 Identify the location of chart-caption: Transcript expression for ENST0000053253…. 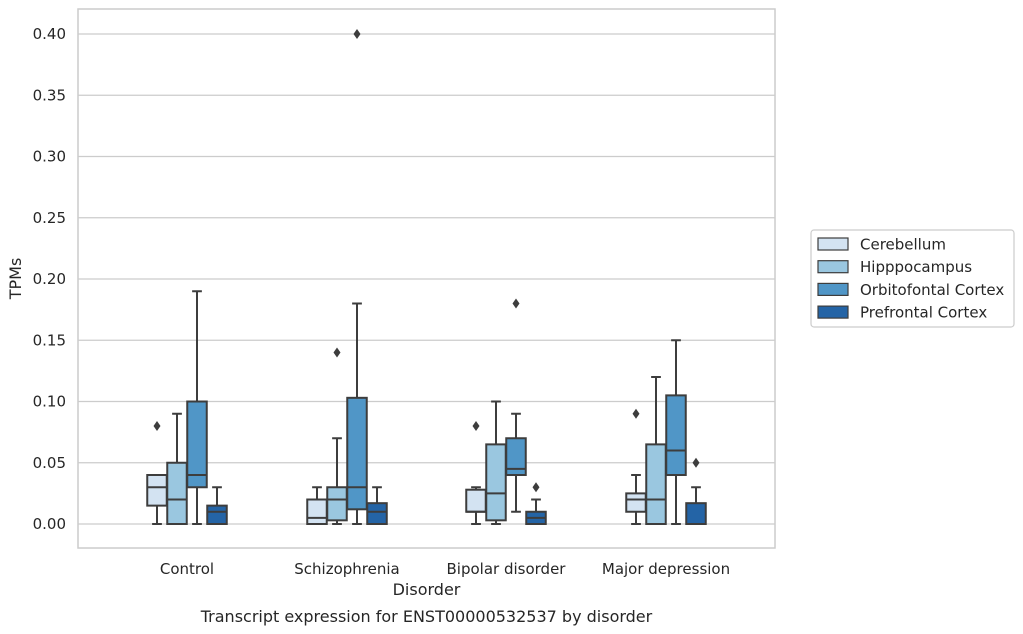
(426, 616).